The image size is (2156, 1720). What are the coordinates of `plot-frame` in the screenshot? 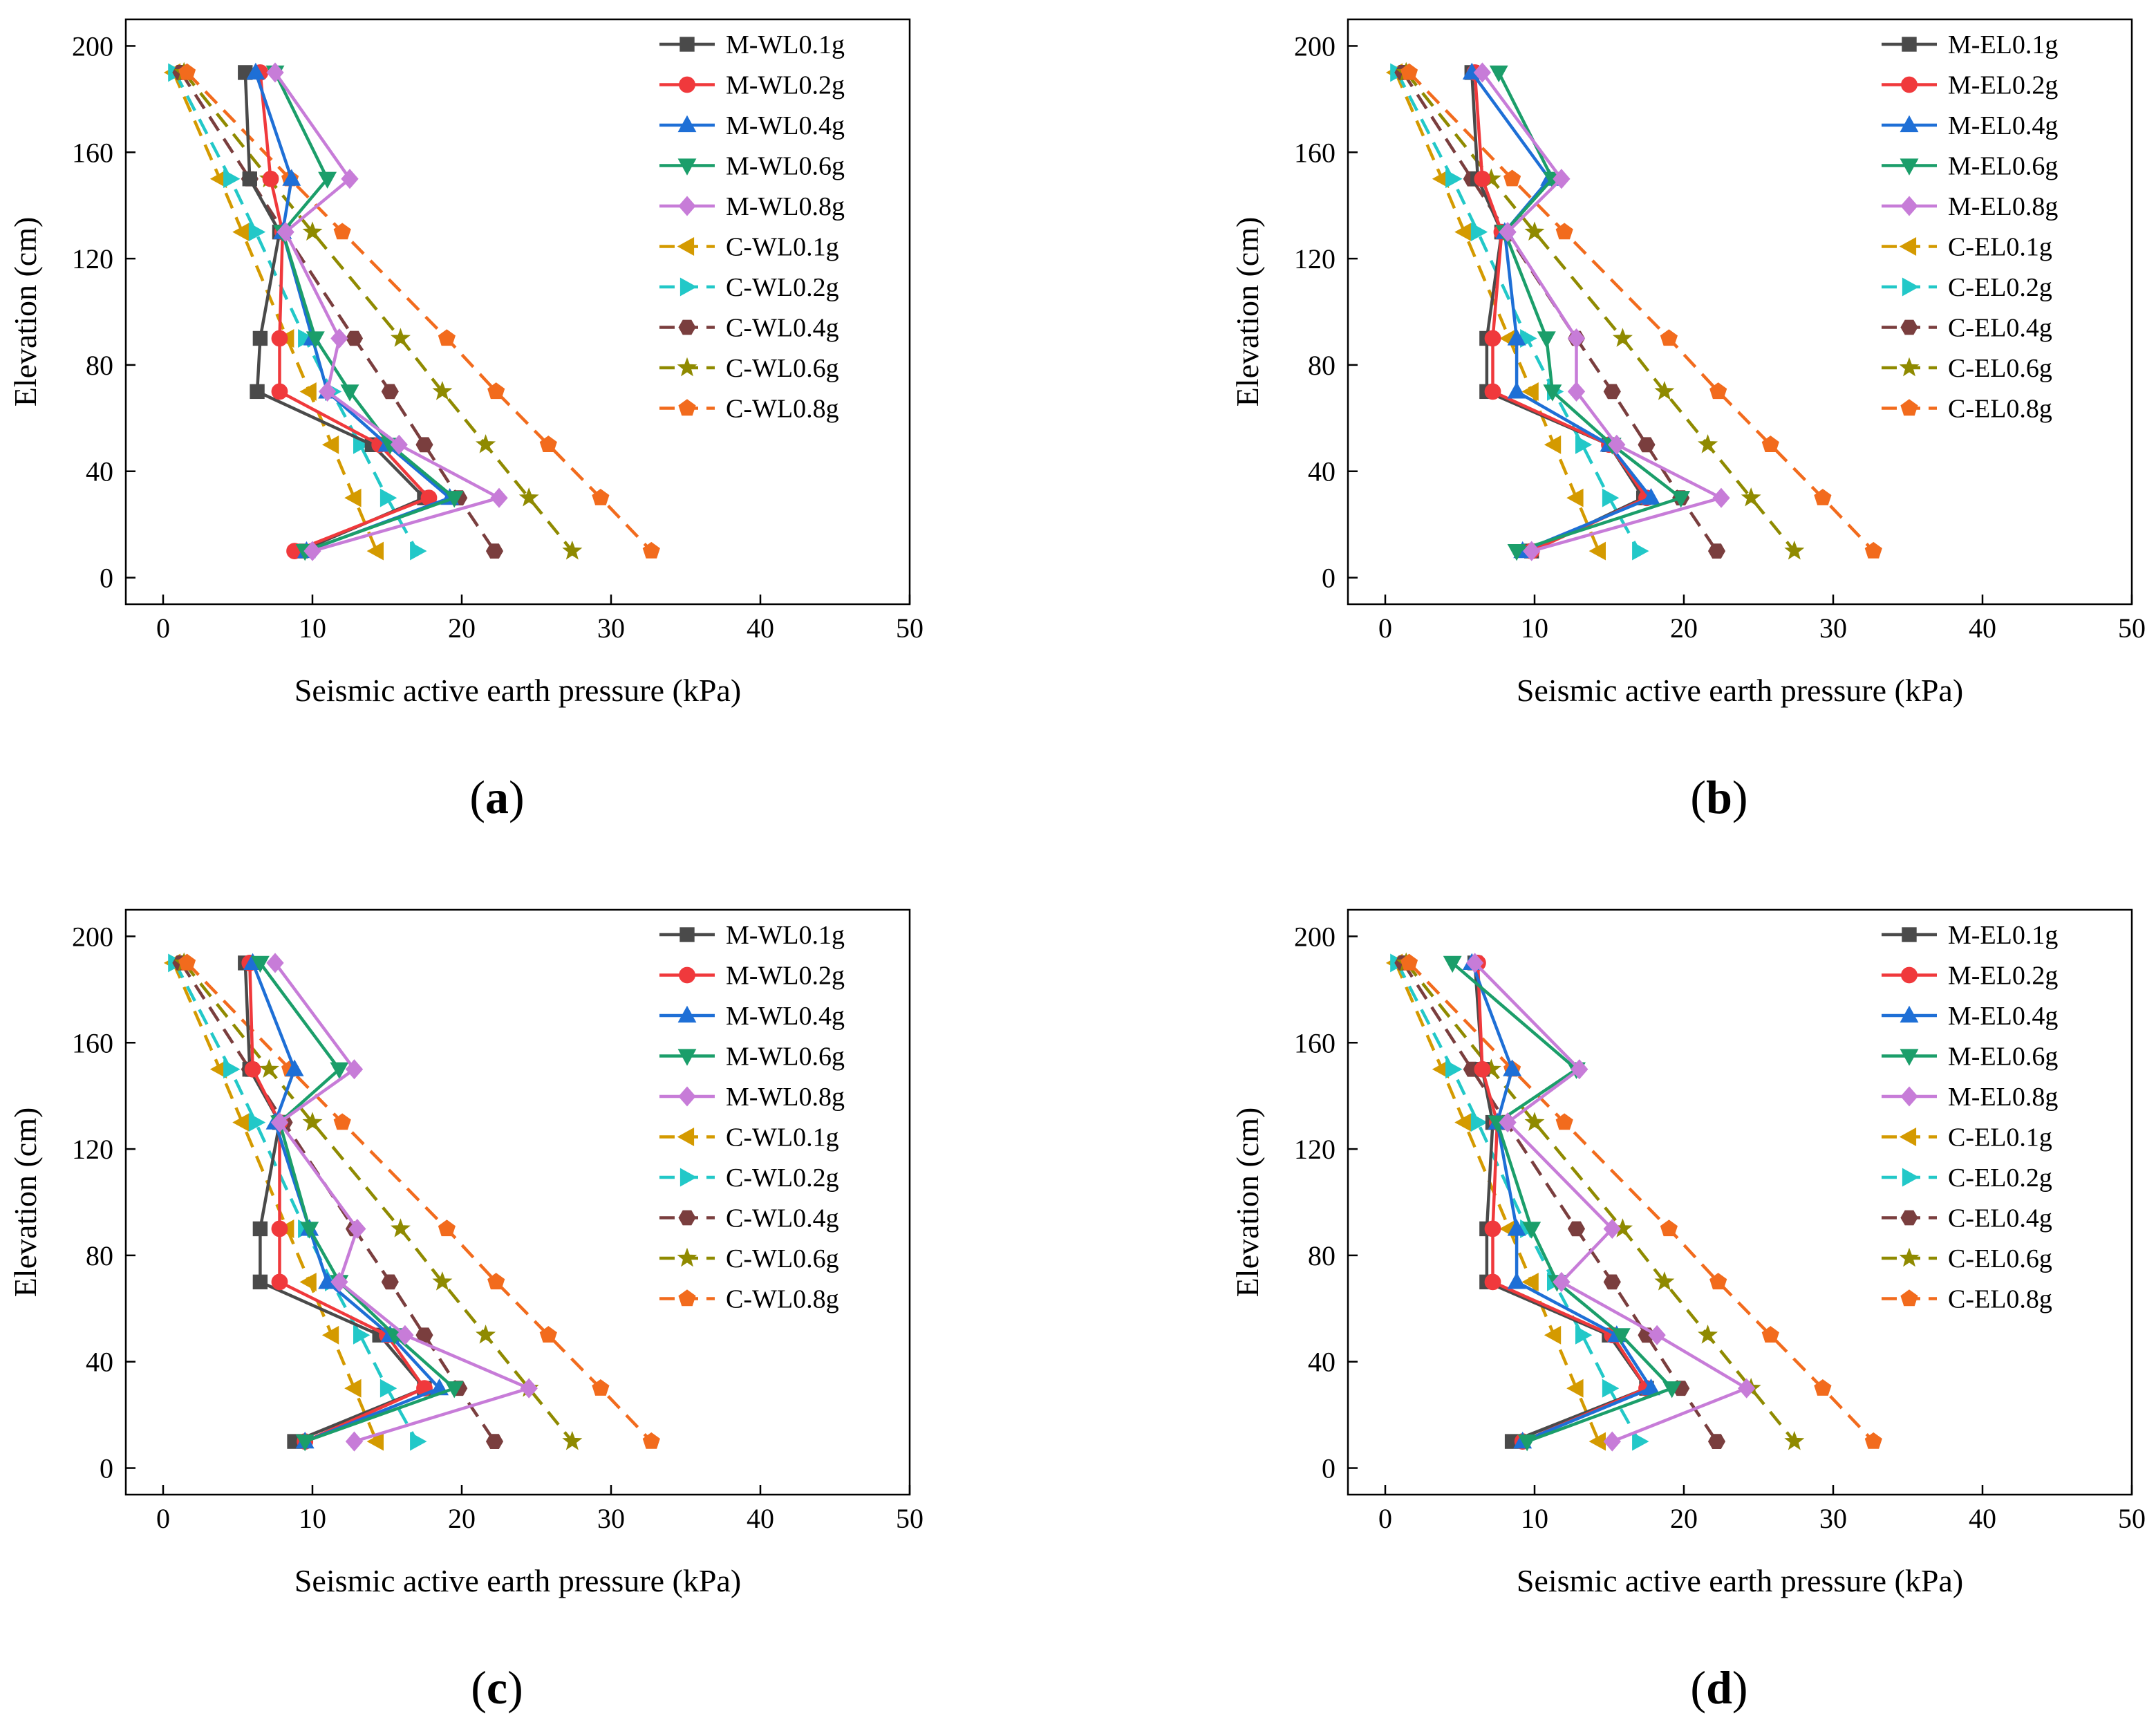 It's located at (517, 1202).